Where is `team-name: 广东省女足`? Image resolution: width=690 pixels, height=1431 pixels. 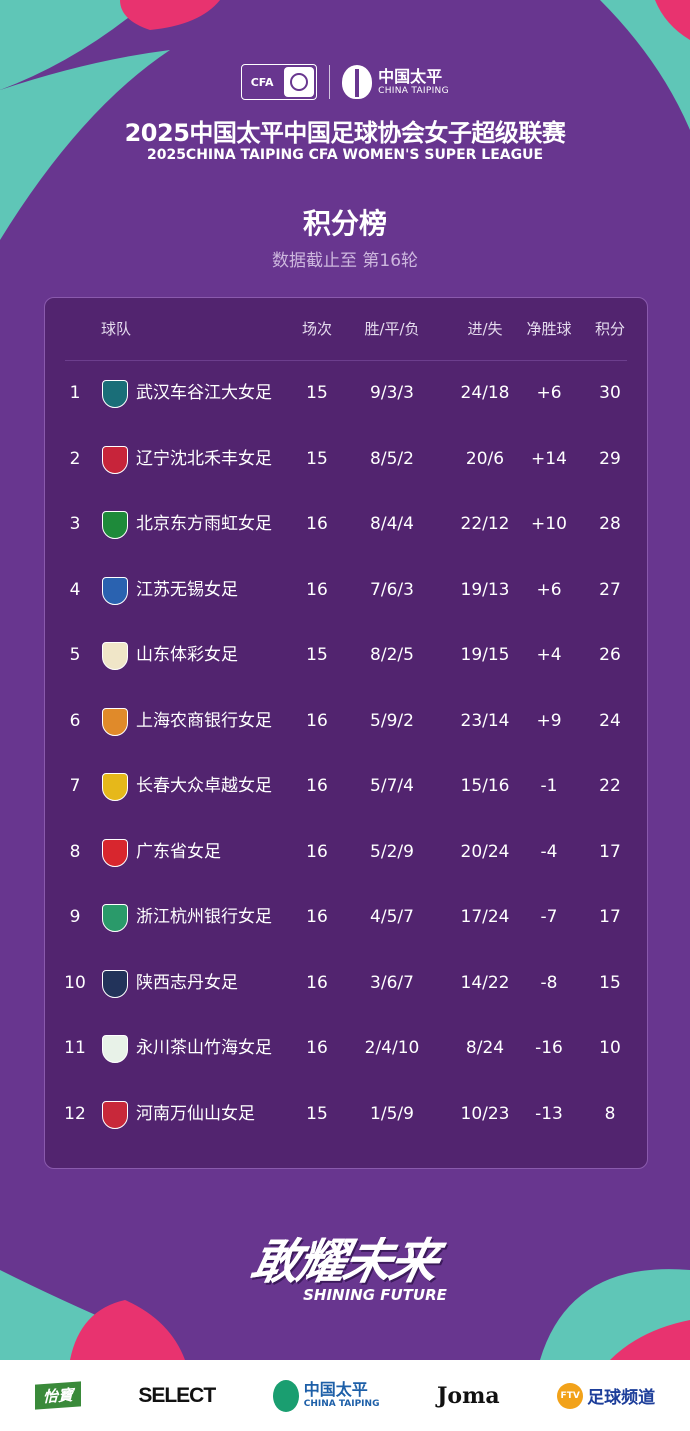
team-name: 广东省女足 is located at coordinates (178, 851).